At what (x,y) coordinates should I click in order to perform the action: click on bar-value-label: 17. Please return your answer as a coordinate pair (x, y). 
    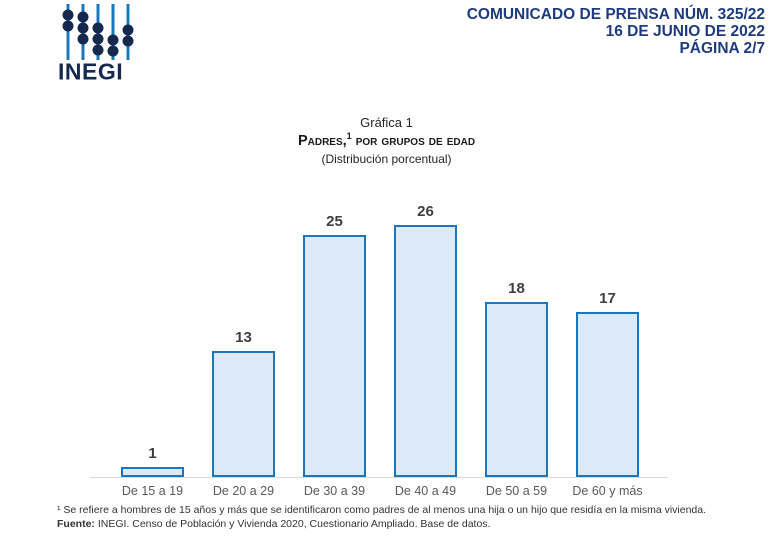
    Looking at the image, I should click on (607, 298).